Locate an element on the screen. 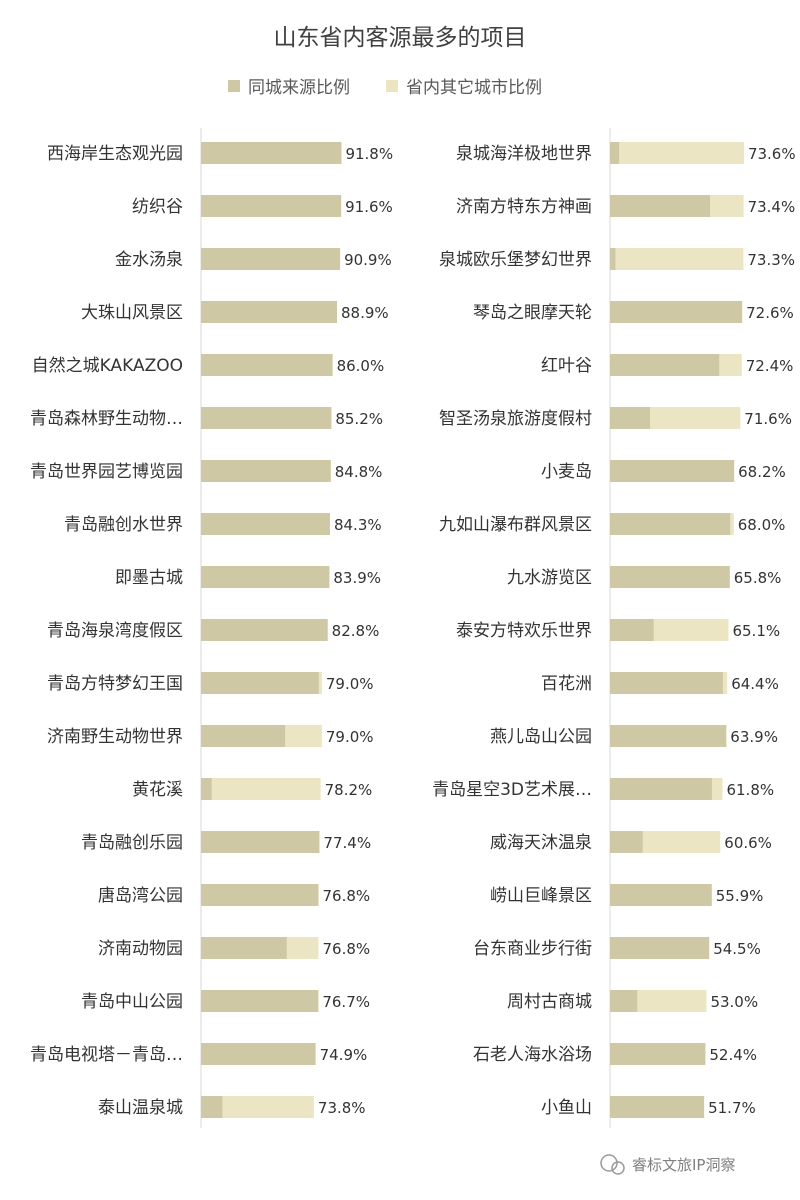 This screenshot has height=1200, width=800. bar-row: 石老人海水浴场 52.4% is located at coordinates (615, 1054).